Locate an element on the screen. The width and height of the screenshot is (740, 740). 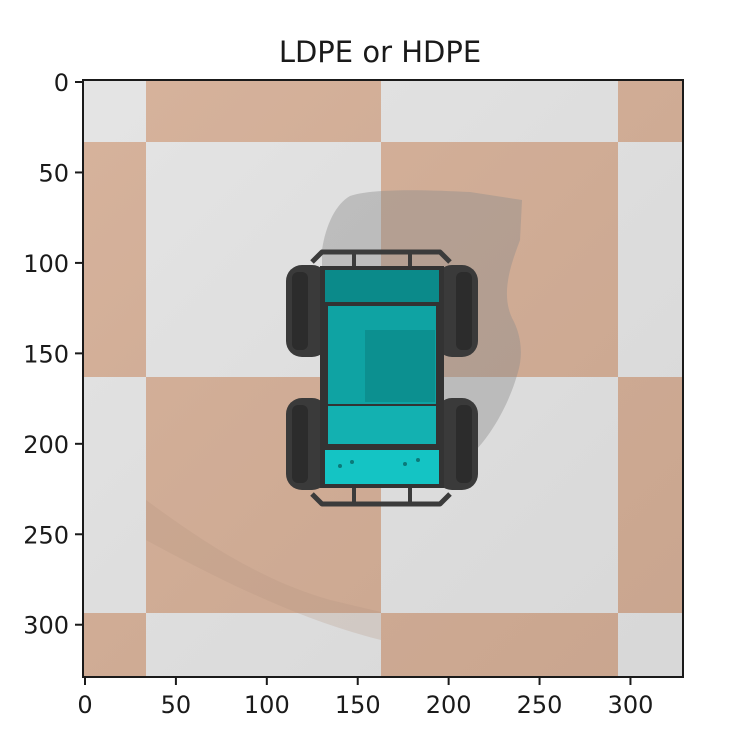
x-tick-label: 300 is located at coordinates (631, 705).